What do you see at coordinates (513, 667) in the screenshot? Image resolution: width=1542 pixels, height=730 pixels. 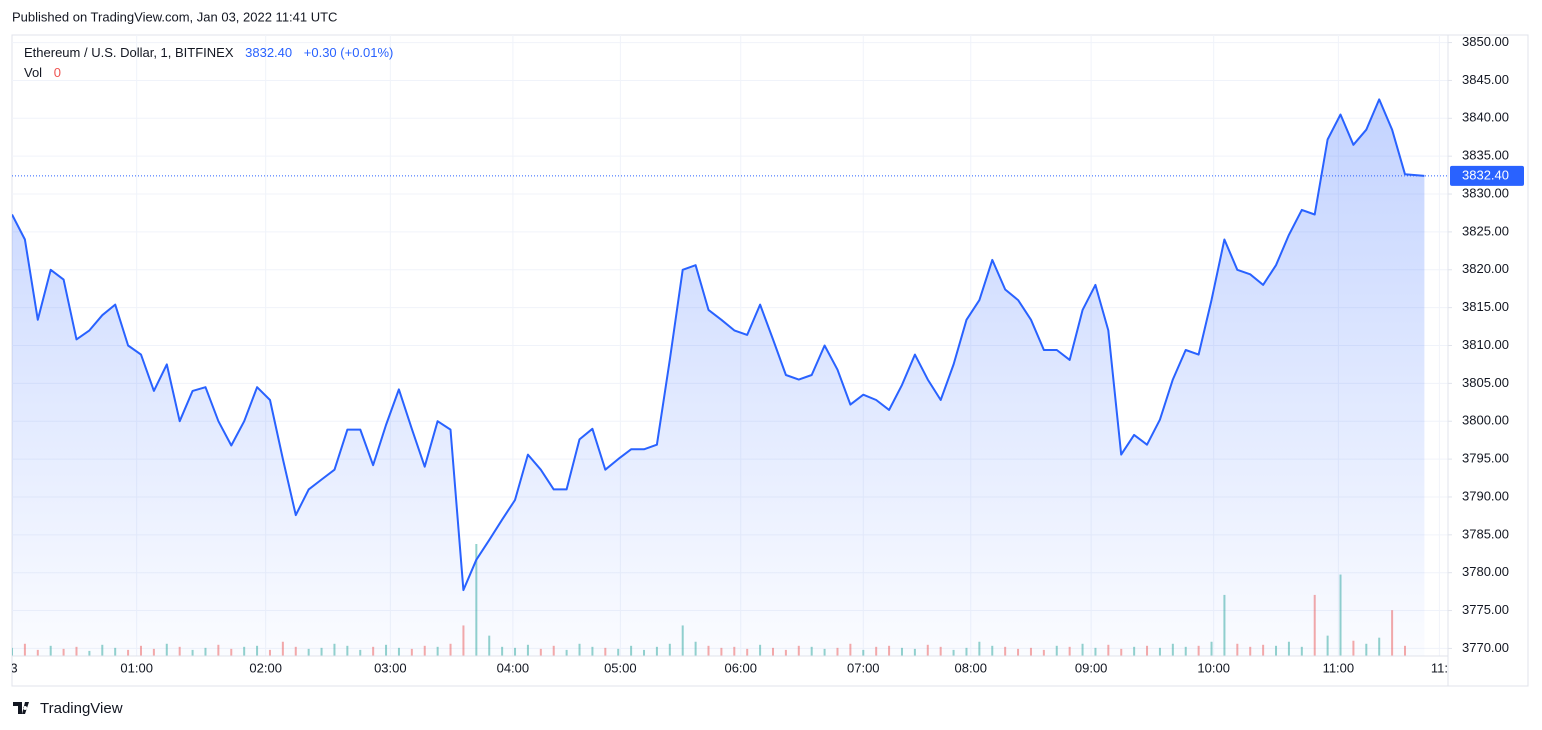 I see `x-tick-label: 04:00` at bounding box center [513, 667].